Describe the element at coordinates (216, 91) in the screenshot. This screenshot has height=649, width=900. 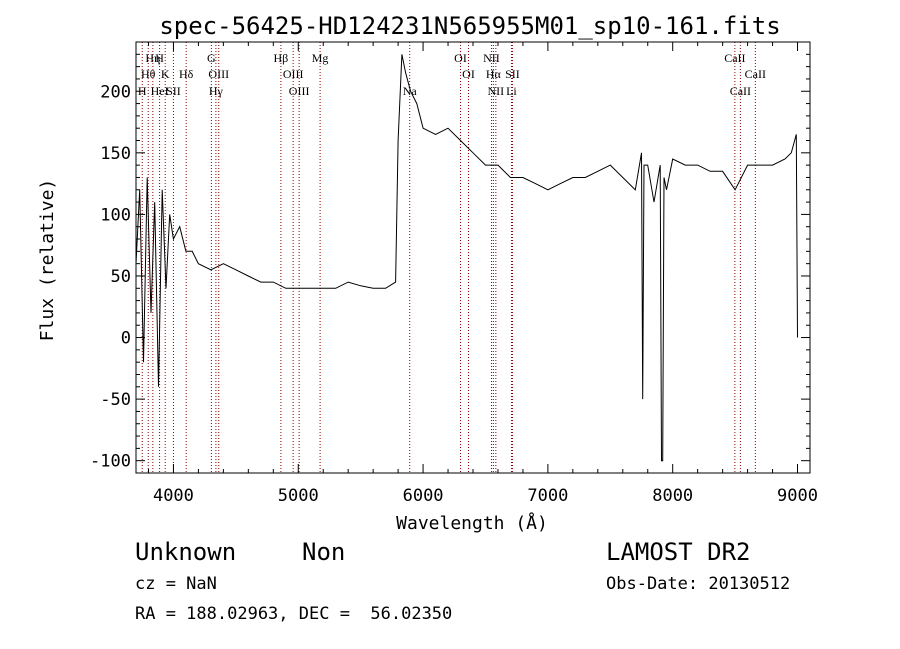
I see `line-label: Hγ` at that location.